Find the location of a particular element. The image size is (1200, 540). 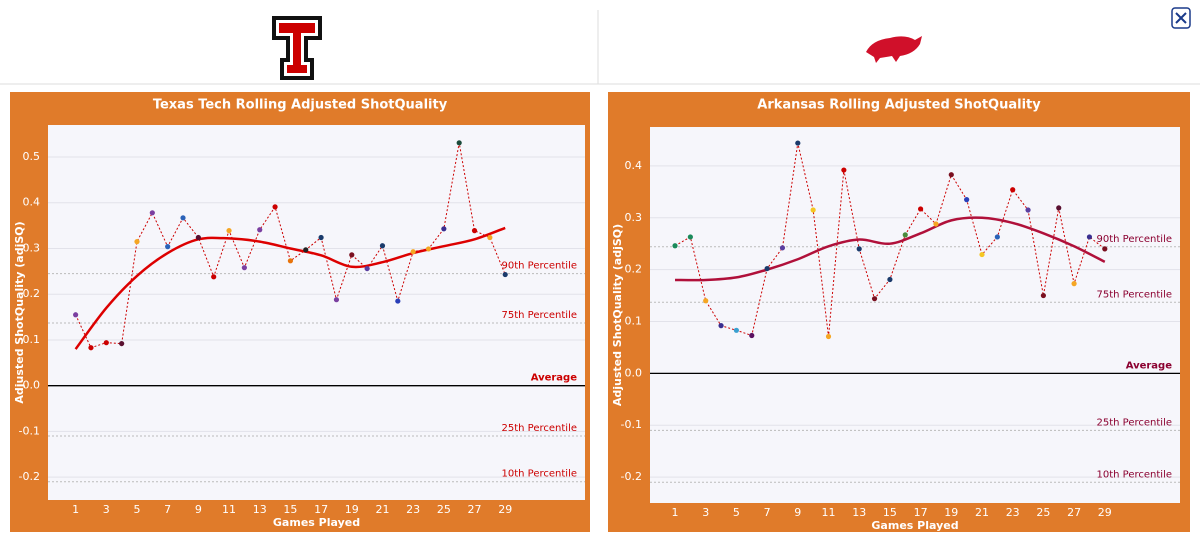

y-tick-label: -0.2 is located at coordinates (631, 476).